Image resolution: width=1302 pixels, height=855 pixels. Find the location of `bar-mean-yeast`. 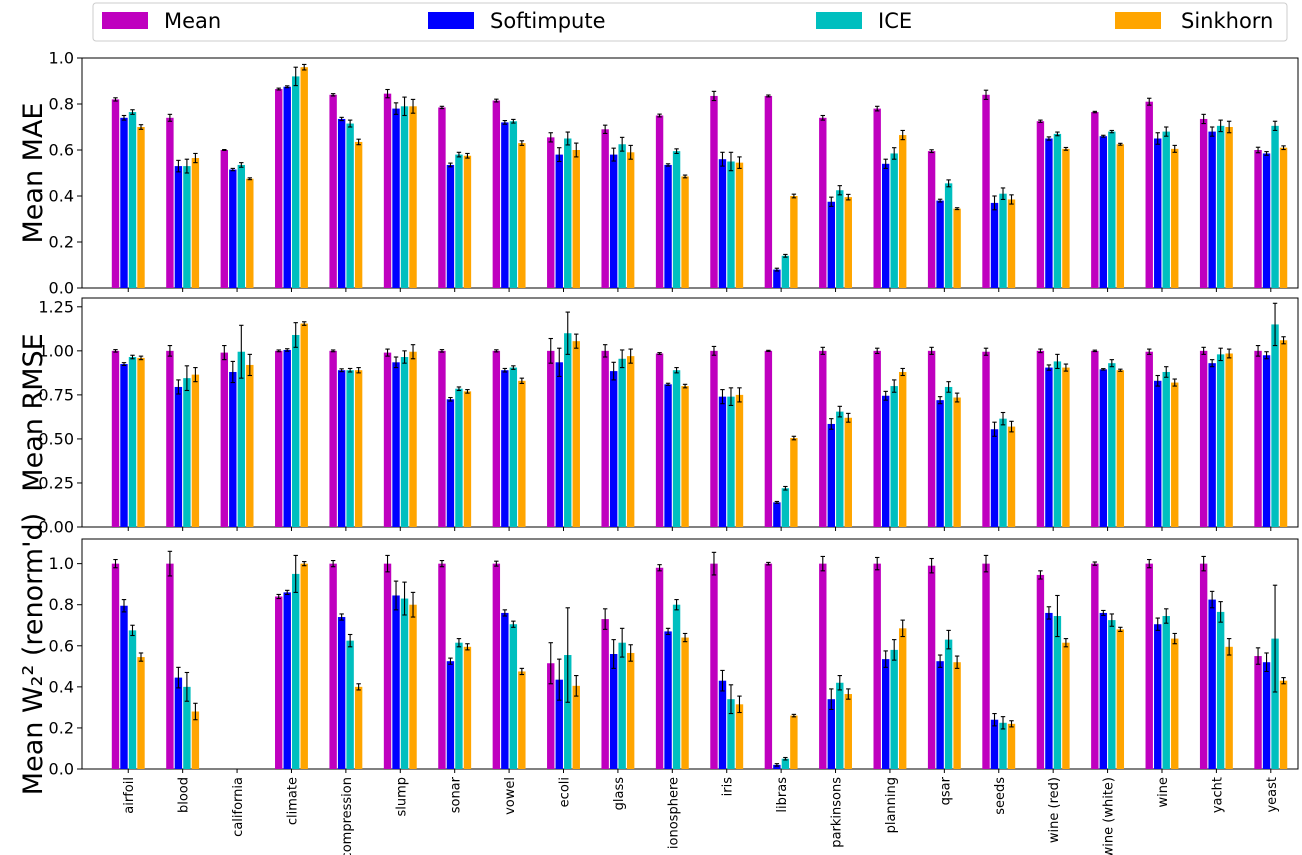

bar-mean-yeast is located at coordinates (1258, 712).